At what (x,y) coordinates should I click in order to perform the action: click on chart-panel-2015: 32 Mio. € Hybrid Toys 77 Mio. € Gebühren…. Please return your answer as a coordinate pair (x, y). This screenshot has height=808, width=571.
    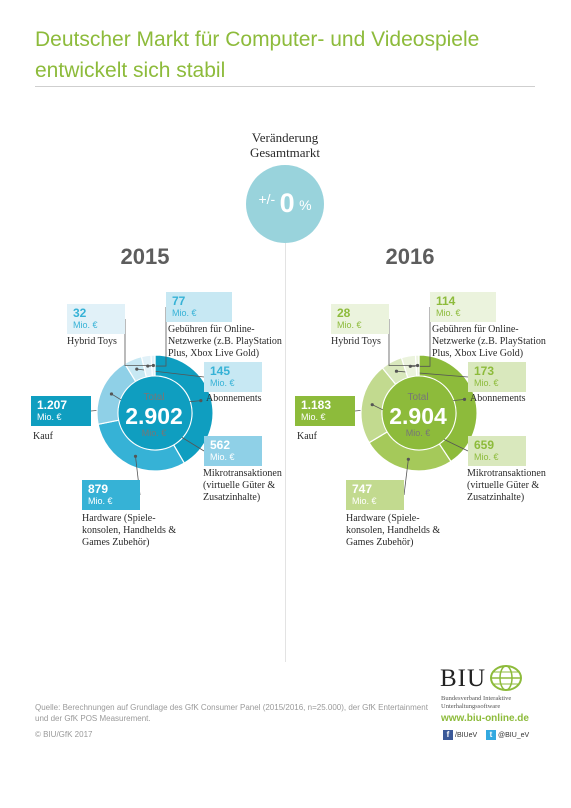
    Looking at the image, I should click on (156, 420).